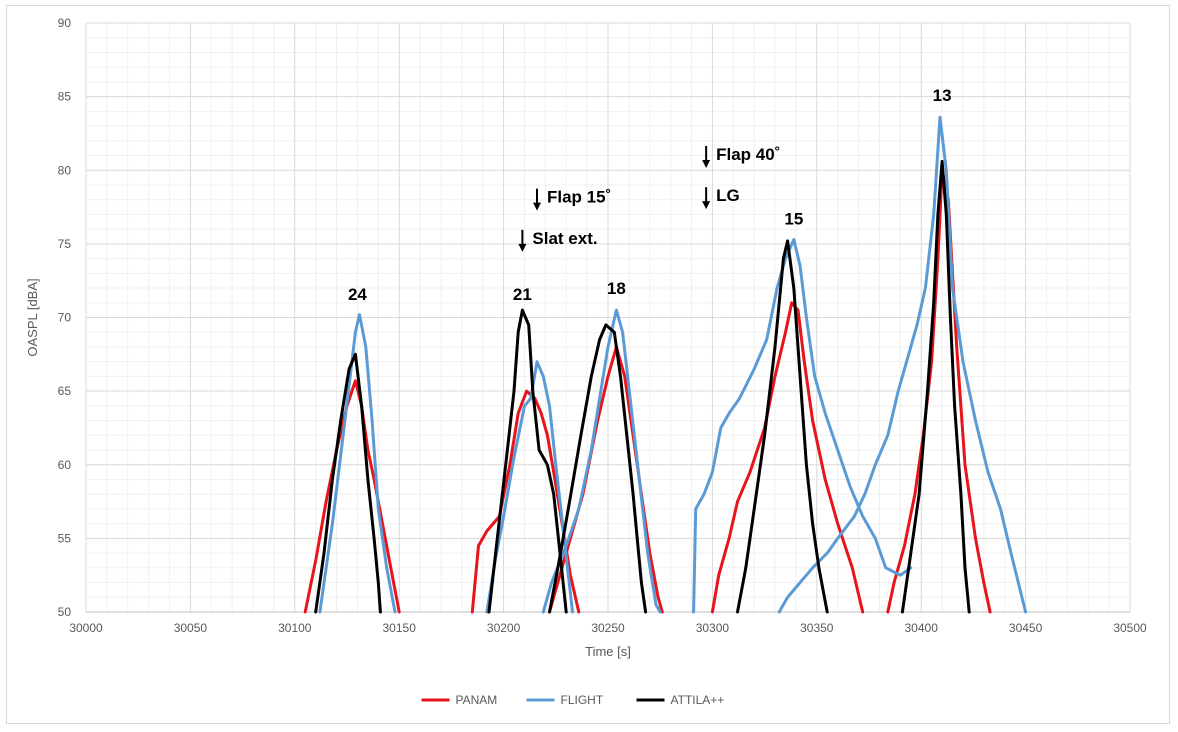  I want to click on legend-label: FLIGHT, so click(582, 700).